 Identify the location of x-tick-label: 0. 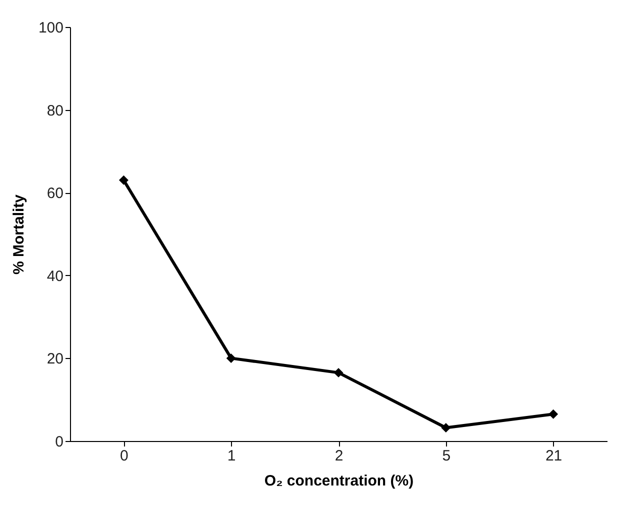
(124, 456).